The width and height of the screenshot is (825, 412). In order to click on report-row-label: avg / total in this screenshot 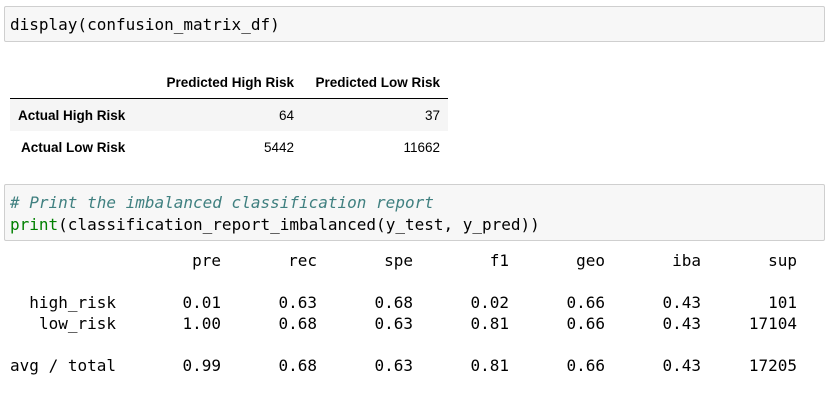, I will do `click(63, 365)`.